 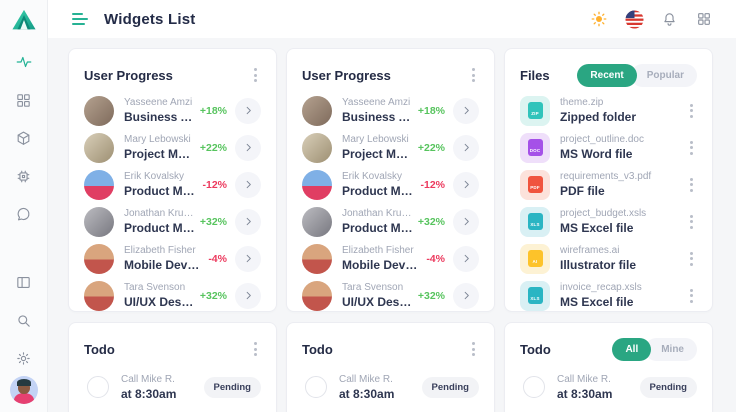 I want to click on user-progress-row: Elizabeth Fisher Mobile Developer -4%, so click(x=390, y=258).